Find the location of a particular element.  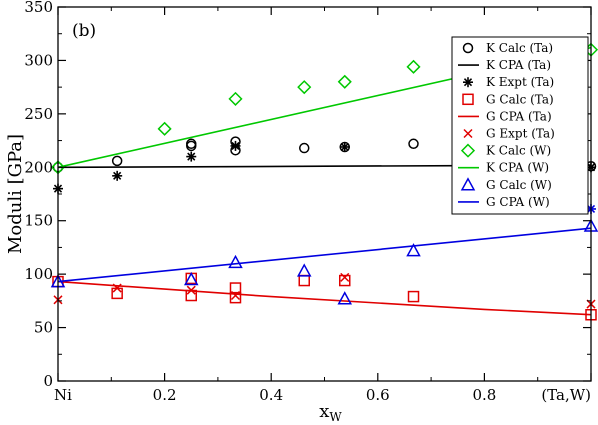

x-tick-label-4: 0.8 is located at coordinates (484, 395).